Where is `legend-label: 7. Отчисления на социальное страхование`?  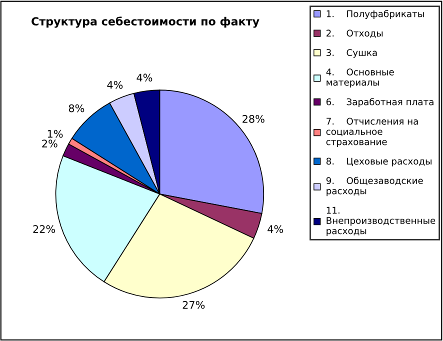
legend-label: 7. Отчисления на социальное страхование is located at coordinates (372, 132).